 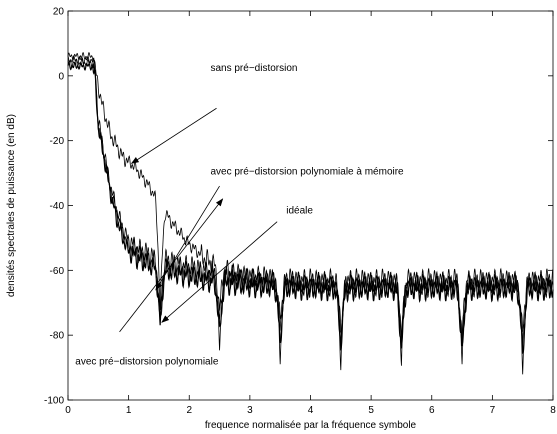 What do you see at coordinates (299, 211) in the screenshot?
I see `annotation-label: idéale` at bounding box center [299, 211].